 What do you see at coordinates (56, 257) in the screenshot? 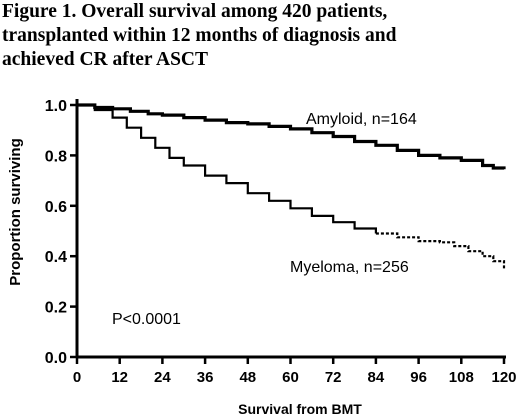
I see `y-tick-label: 0.4` at bounding box center [56, 257].